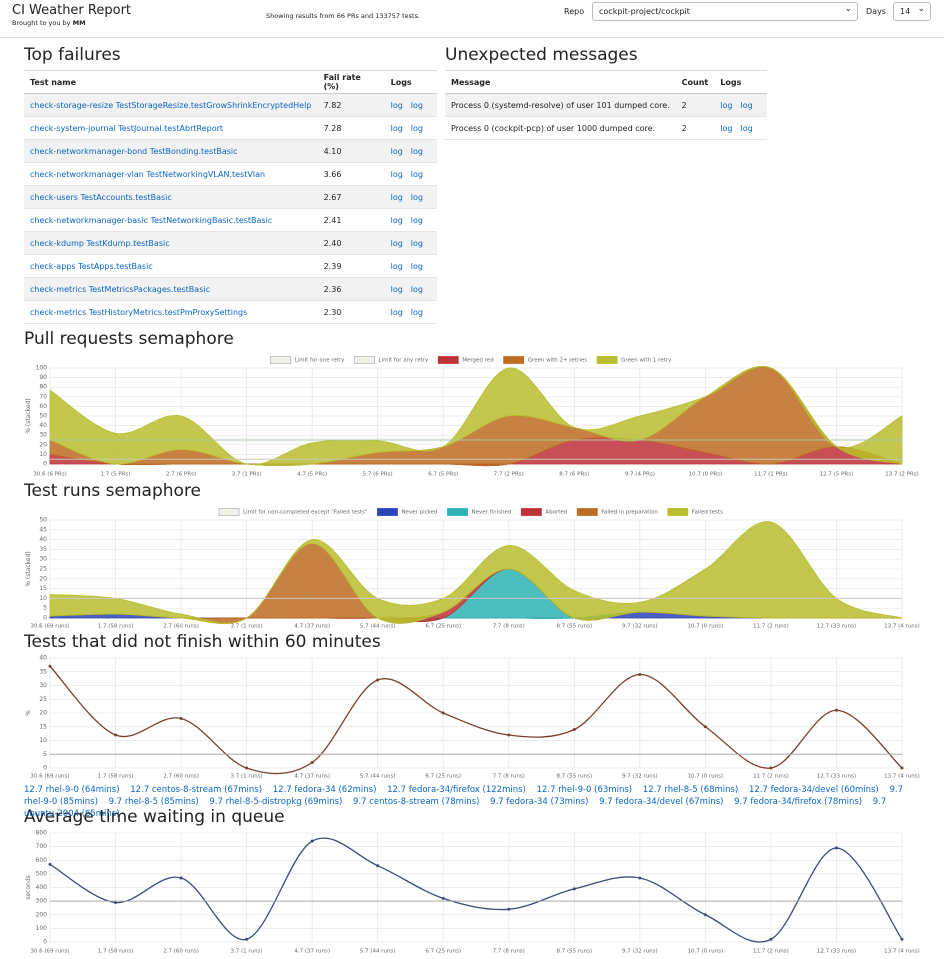  I want to click on run-link: 9.7 fedora-34/firefox (78mins), so click(798, 802).